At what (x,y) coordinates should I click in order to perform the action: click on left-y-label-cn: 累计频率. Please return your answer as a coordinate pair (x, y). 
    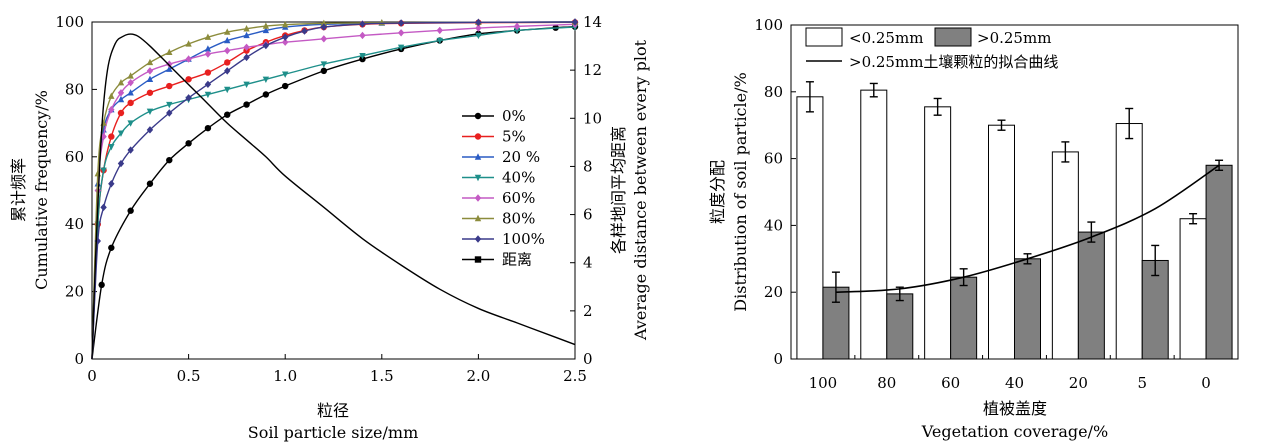
    Looking at the image, I should click on (18, 190).